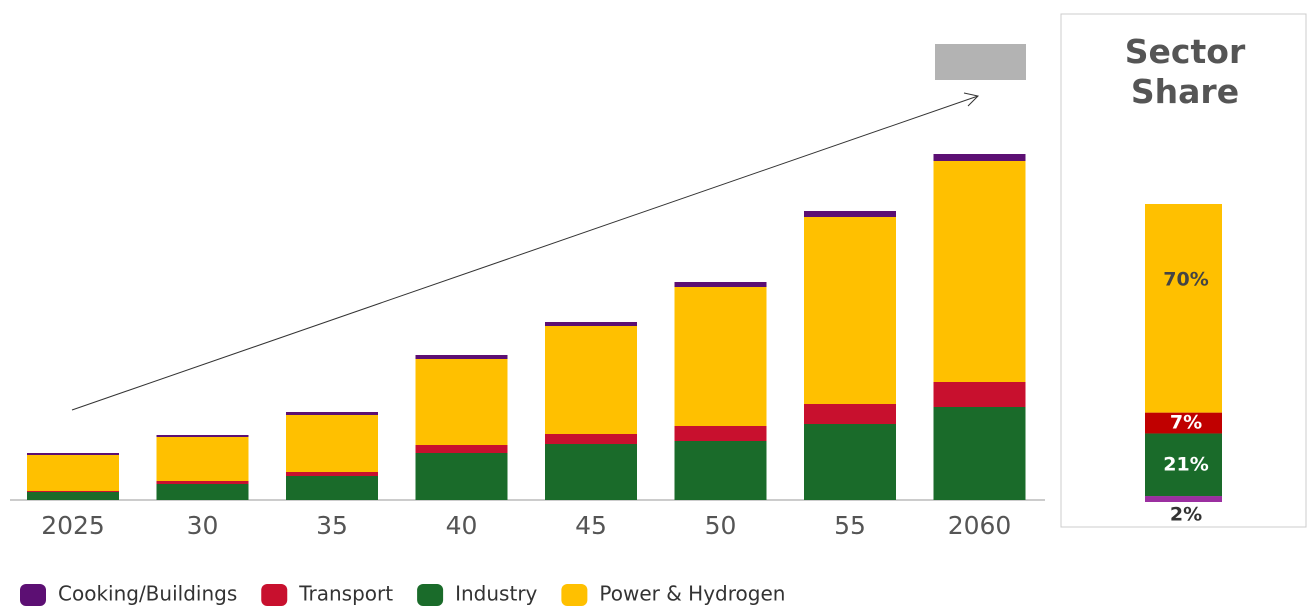  Describe the element at coordinates (147, 594) in the screenshot. I see `legend-label: Cooking/Buildings` at that location.